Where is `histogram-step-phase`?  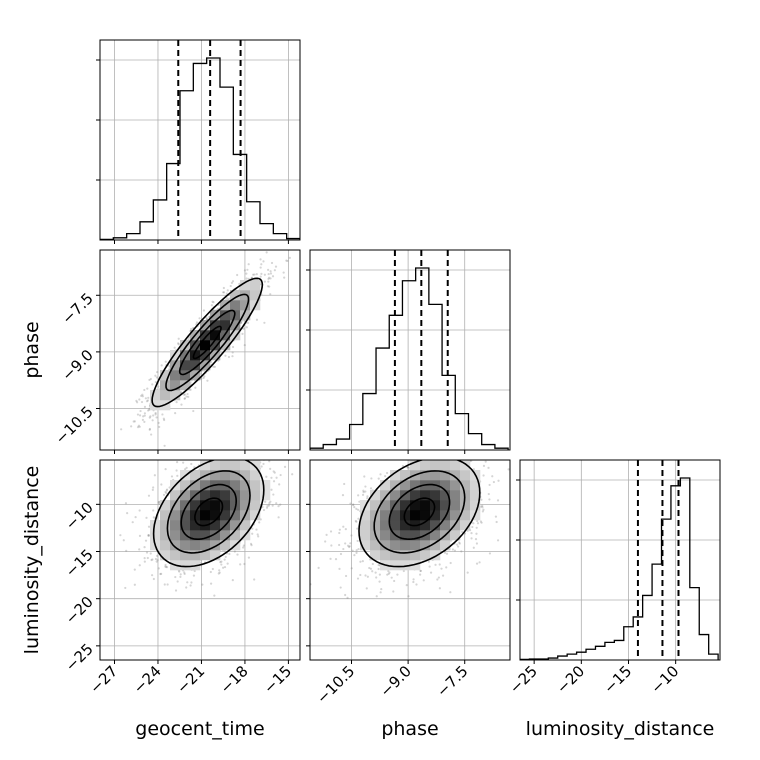
histogram-step-phase is located at coordinates (409, 358).